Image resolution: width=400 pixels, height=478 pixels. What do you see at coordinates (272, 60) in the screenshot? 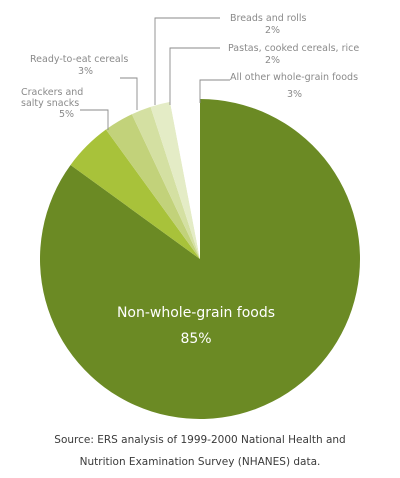
I see `callout-pastas-pct: 2%` at bounding box center [272, 60].